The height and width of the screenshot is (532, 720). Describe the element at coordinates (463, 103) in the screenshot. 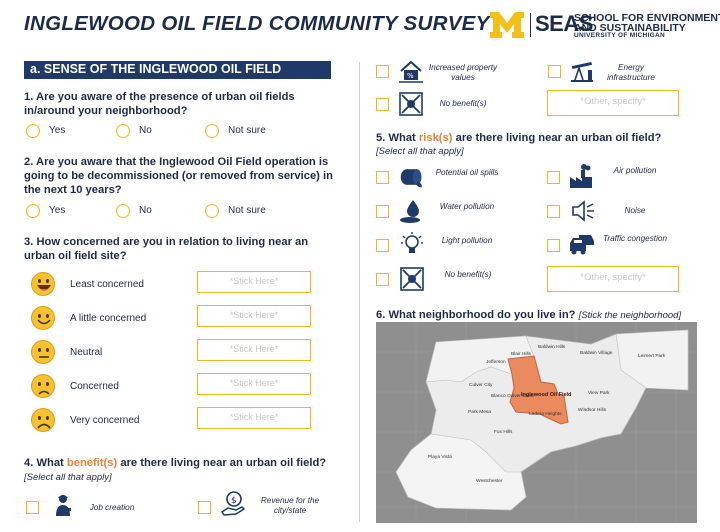

I see `q4-label-no-benefit: No benefit(s)` at that location.